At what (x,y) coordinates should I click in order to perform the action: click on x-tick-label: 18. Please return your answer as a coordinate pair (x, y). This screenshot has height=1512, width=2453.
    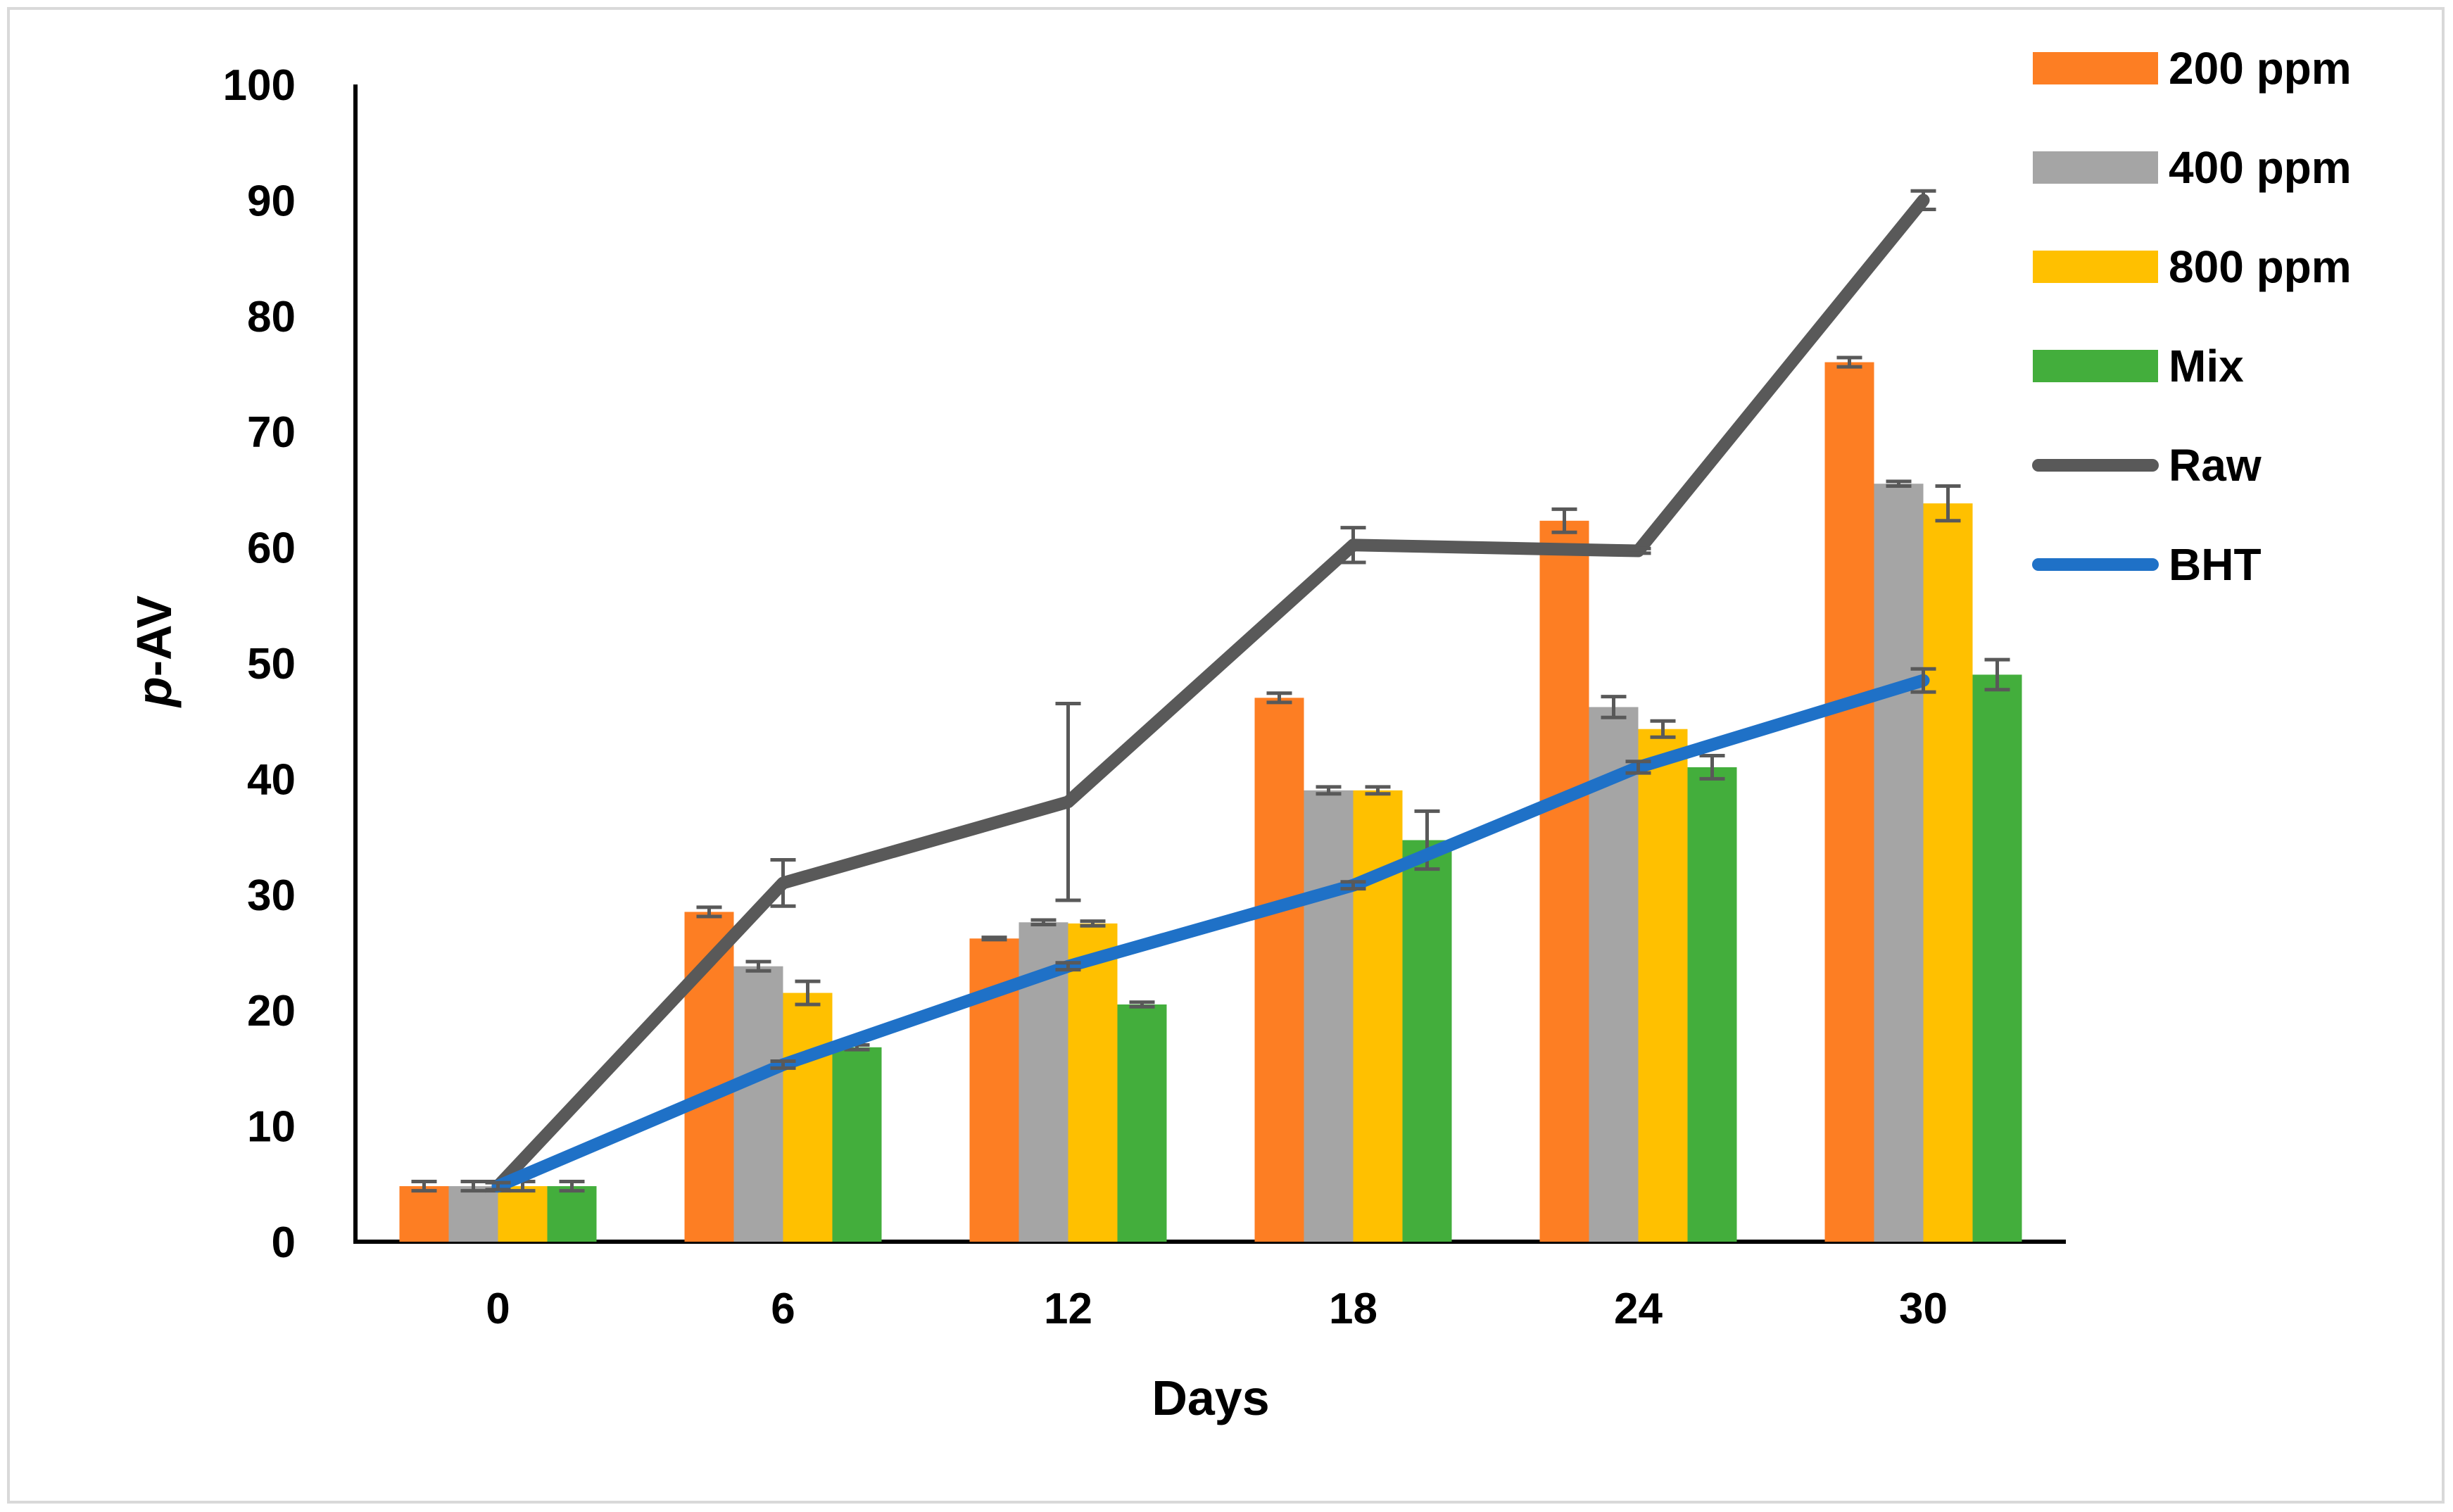
    Looking at the image, I should click on (1353, 1309).